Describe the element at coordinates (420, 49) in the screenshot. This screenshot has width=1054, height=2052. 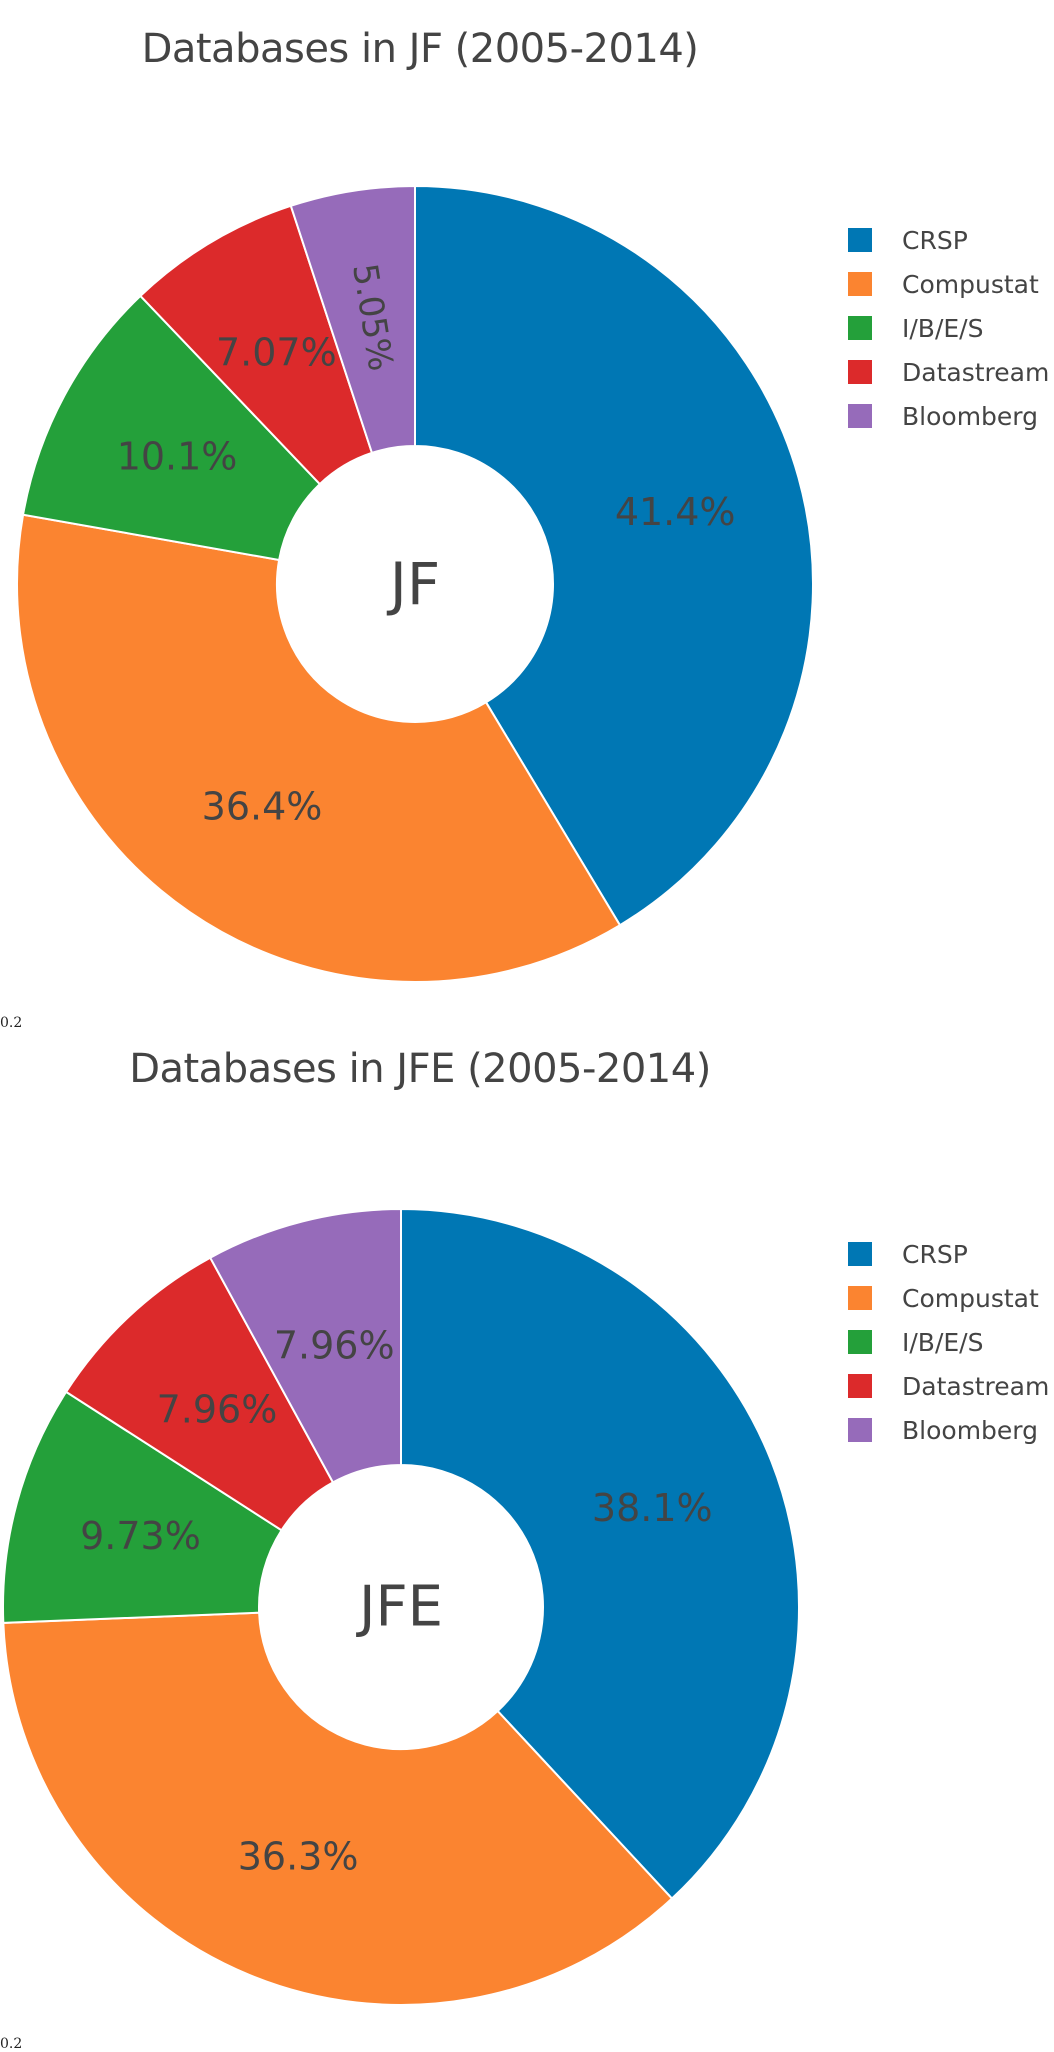
I see `chart-title: Databases in JF (2005-2014)` at that location.